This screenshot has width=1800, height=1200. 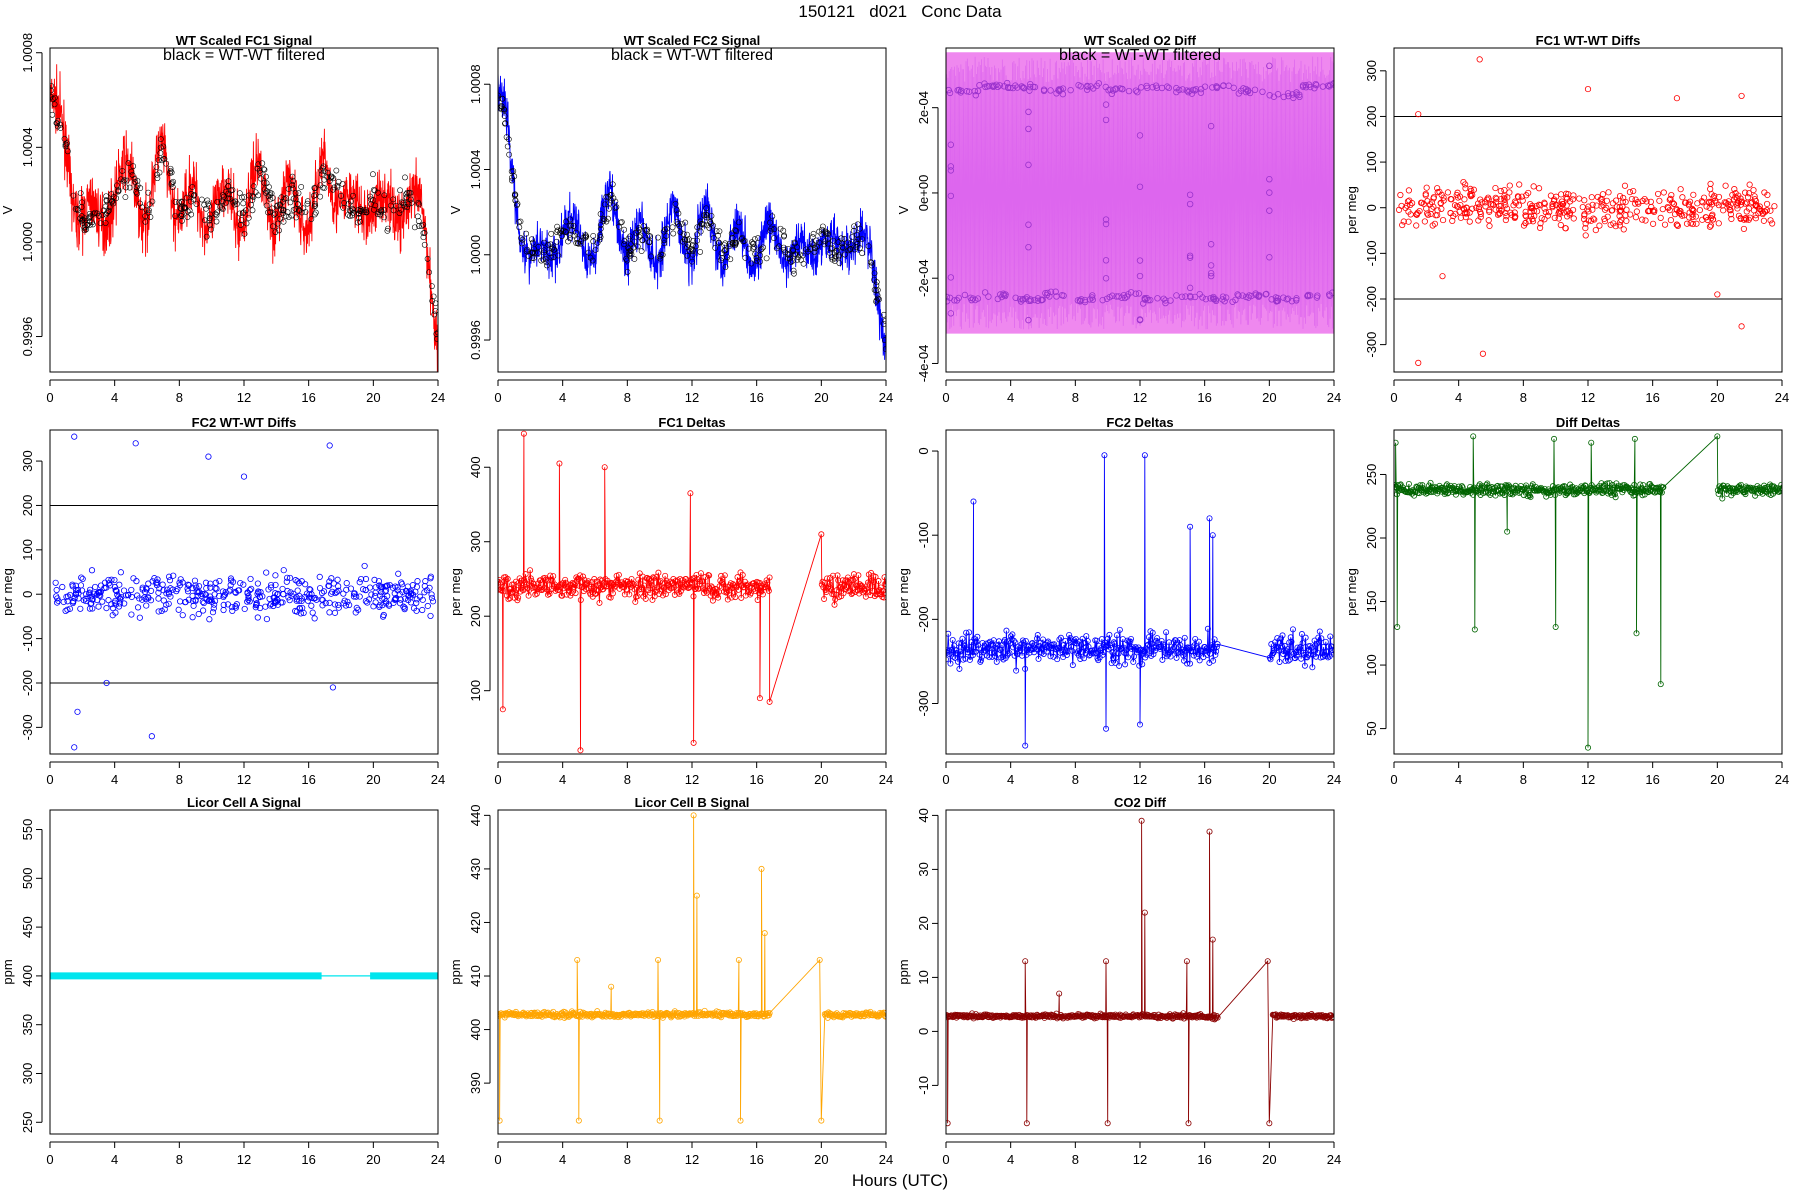 What do you see at coordinates (923, 815) in the screenshot?
I see `y-tick-label: 40` at bounding box center [923, 815].